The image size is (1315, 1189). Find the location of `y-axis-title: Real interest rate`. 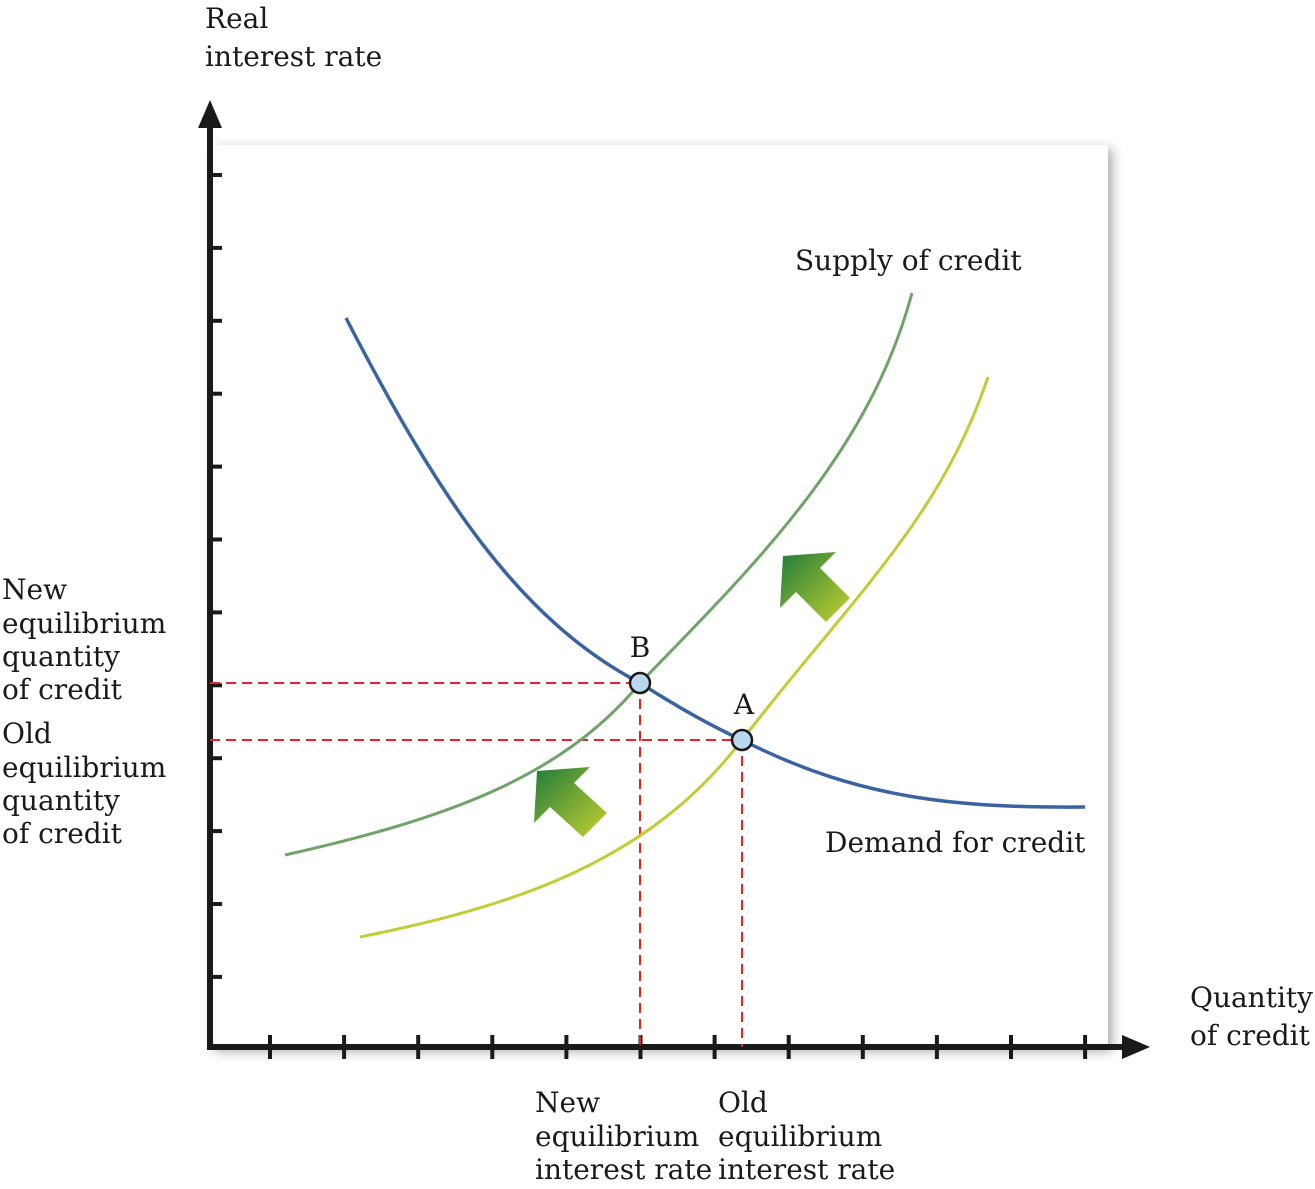

y-axis-title: Real interest rate is located at coordinates (293, 37).